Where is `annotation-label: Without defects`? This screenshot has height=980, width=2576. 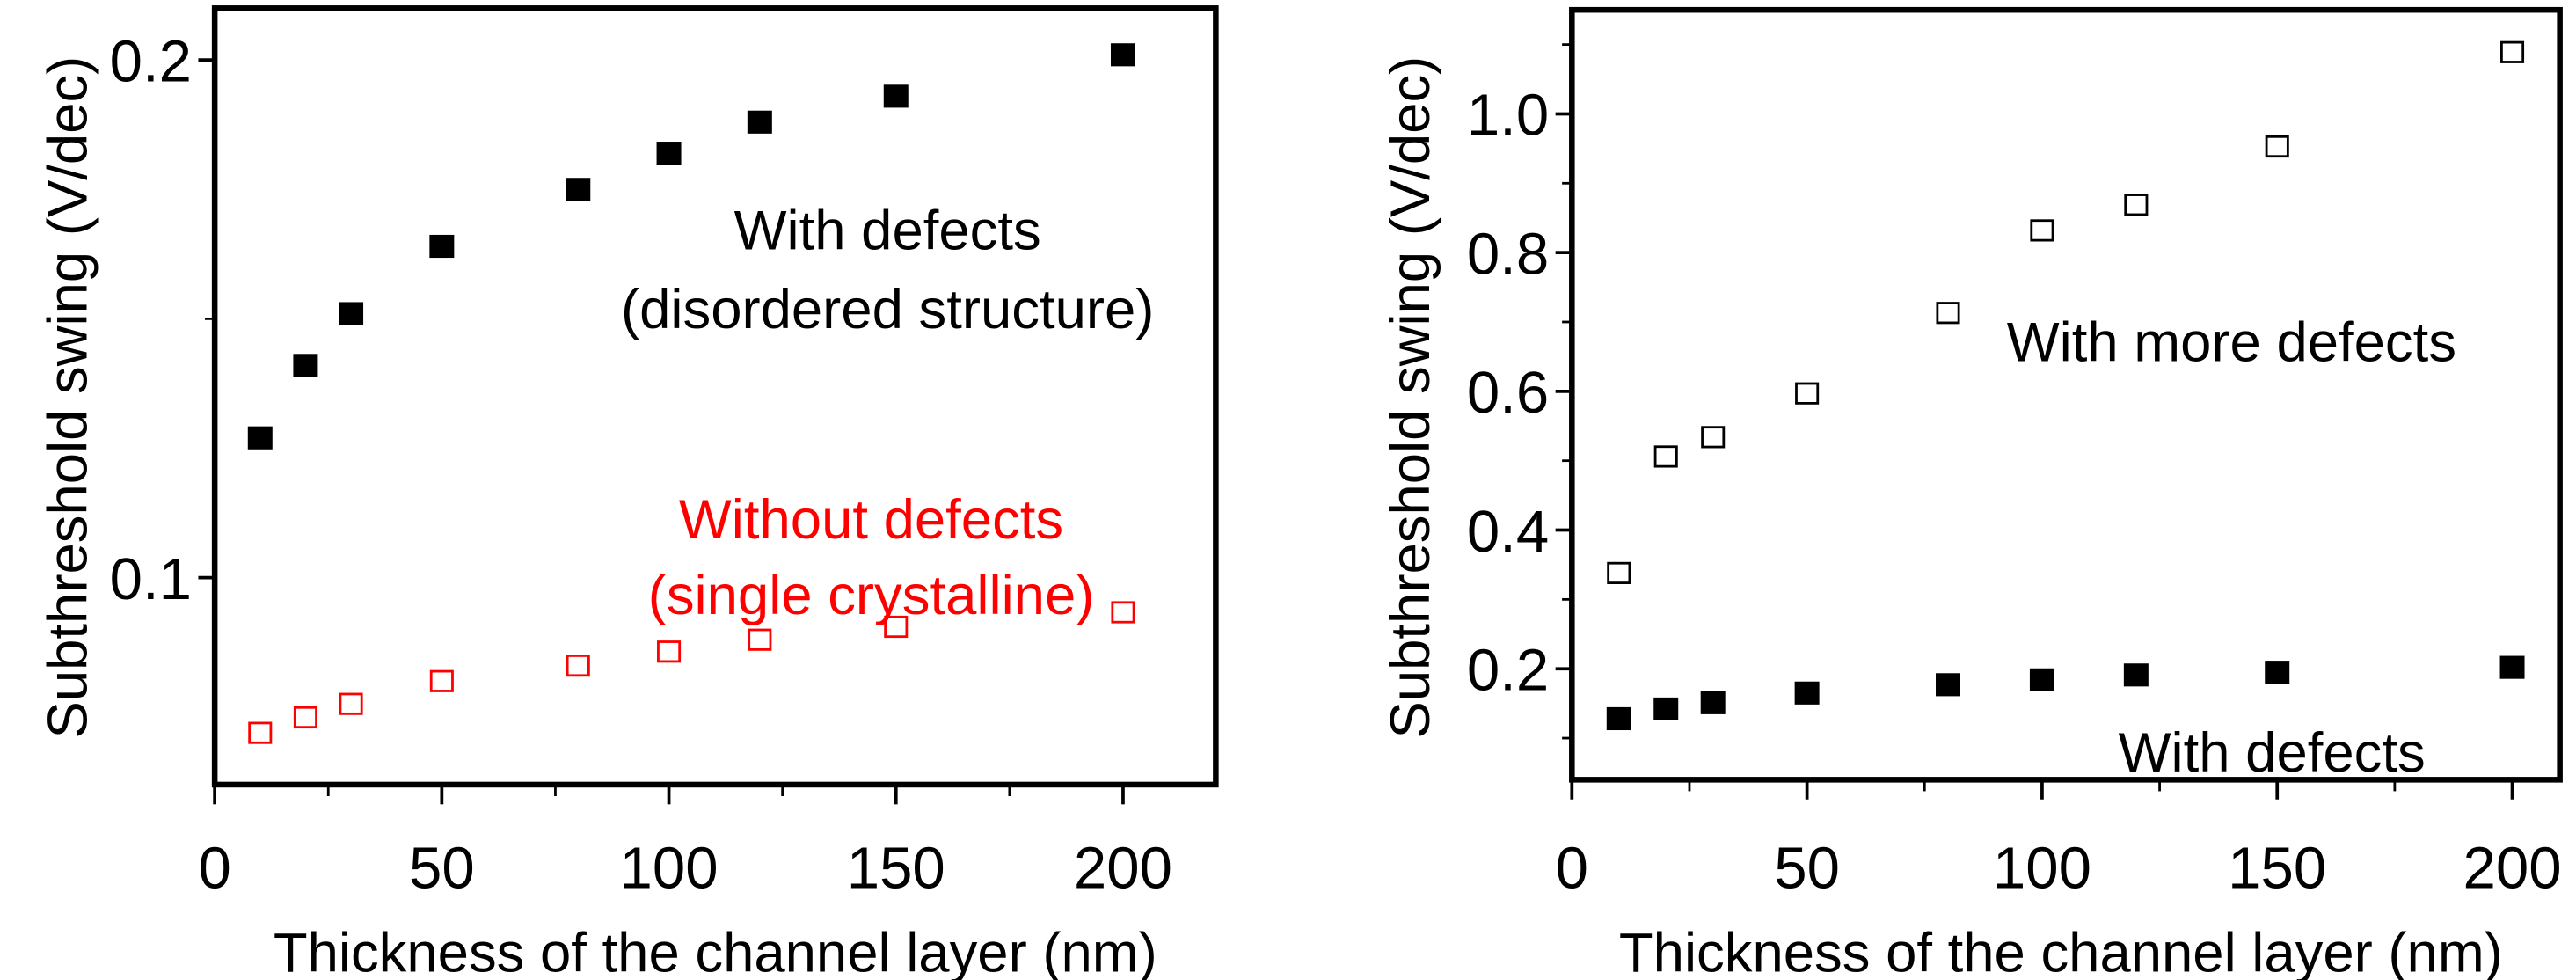 annotation-label: Without defects is located at coordinates (871, 520).